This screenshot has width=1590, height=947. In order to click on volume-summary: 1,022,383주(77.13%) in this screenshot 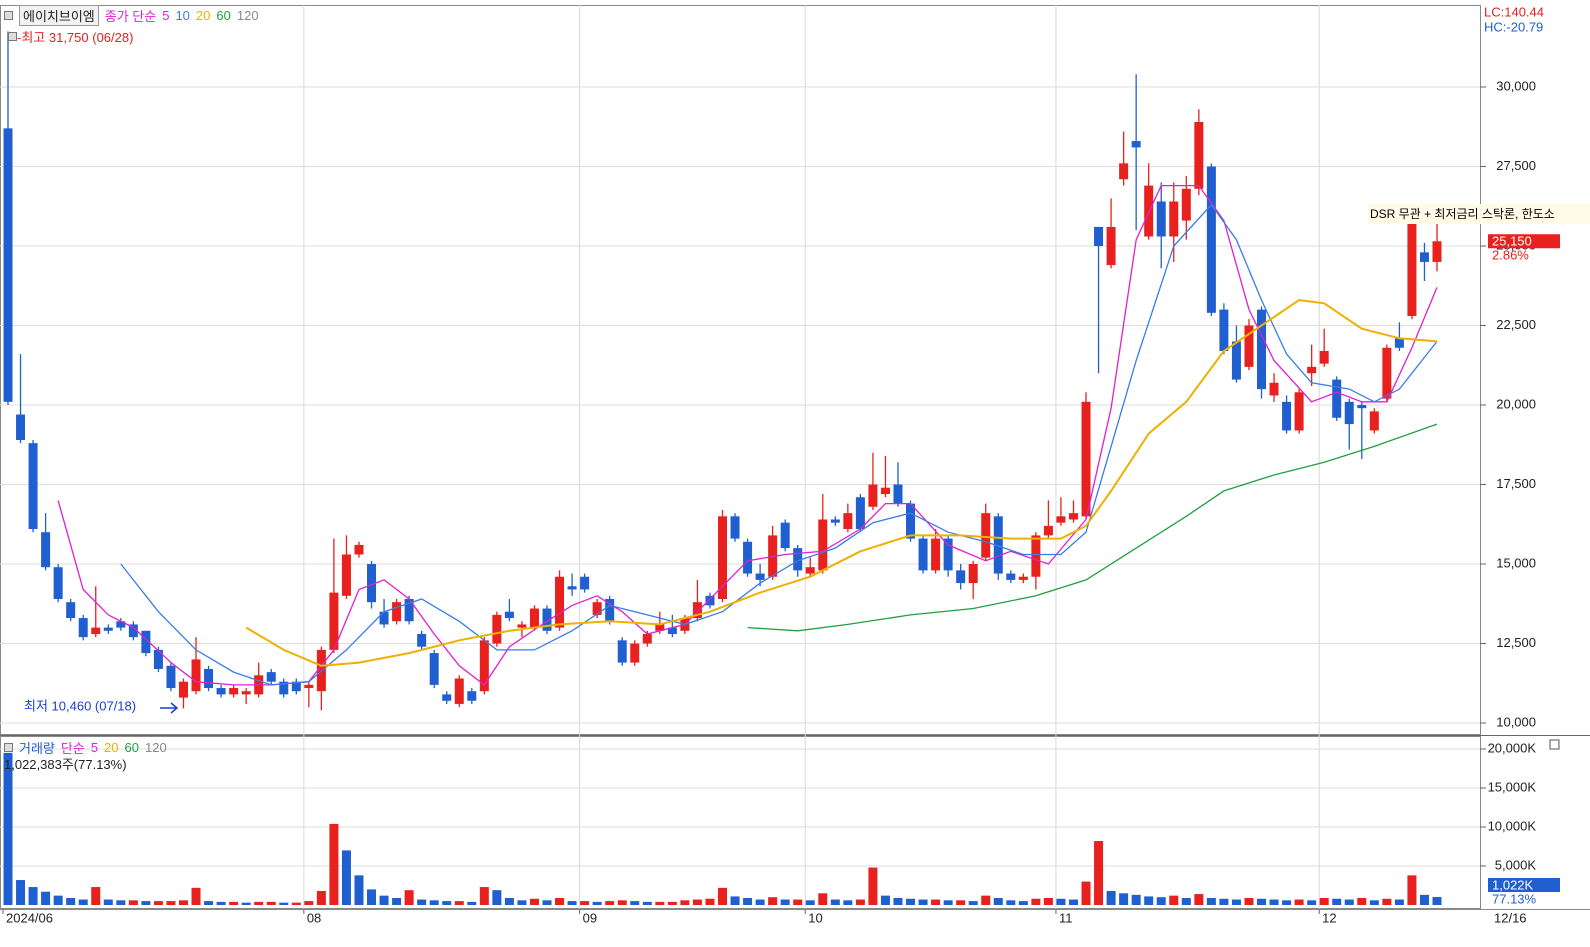, I will do `click(65, 764)`.